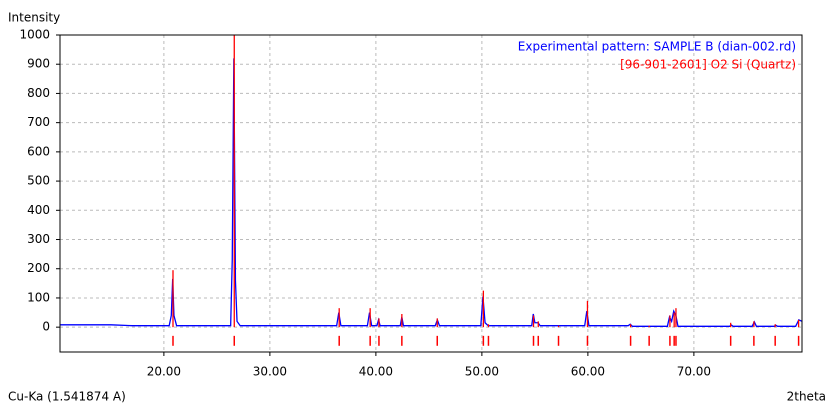 This screenshot has height=405, width=832. I want to click on y-tick-label: 200, so click(38, 268).